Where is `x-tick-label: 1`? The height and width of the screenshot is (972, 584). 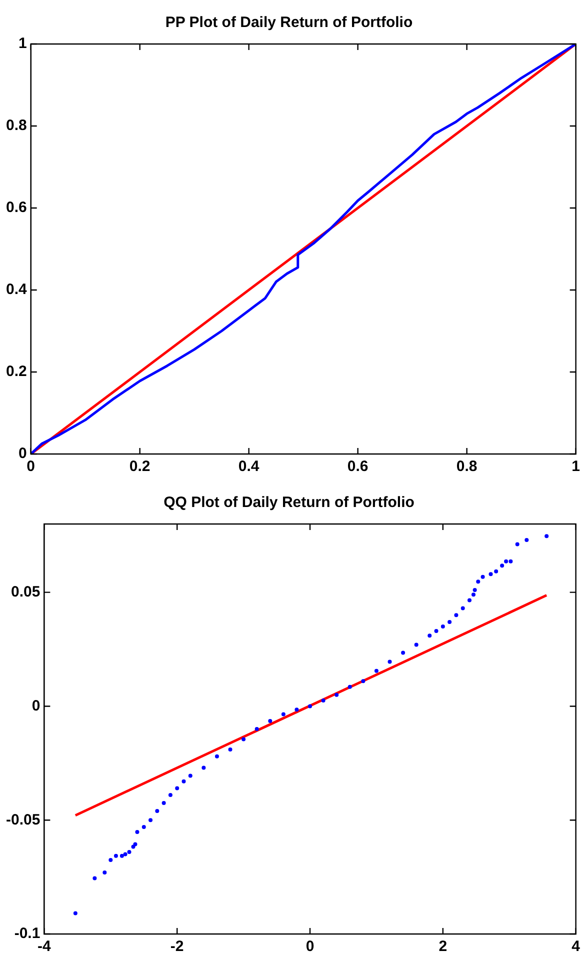 x-tick-label: 1 is located at coordinates (576, 467).